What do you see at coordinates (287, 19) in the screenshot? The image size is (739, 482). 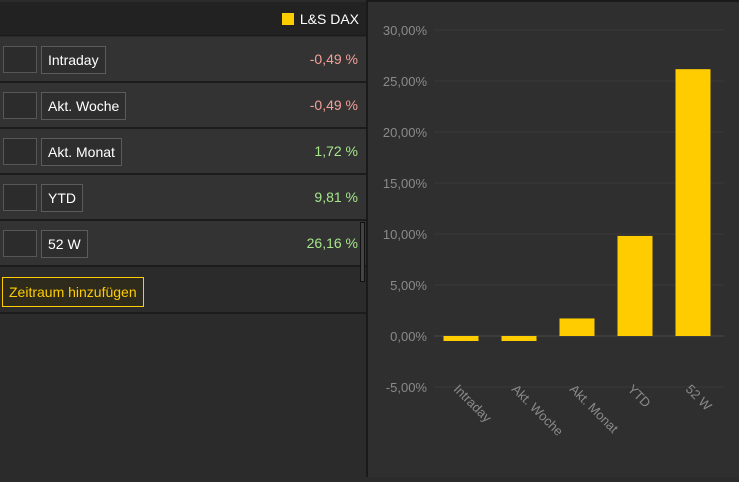 I see `legend-swatch` at bounding box center [287, 19].